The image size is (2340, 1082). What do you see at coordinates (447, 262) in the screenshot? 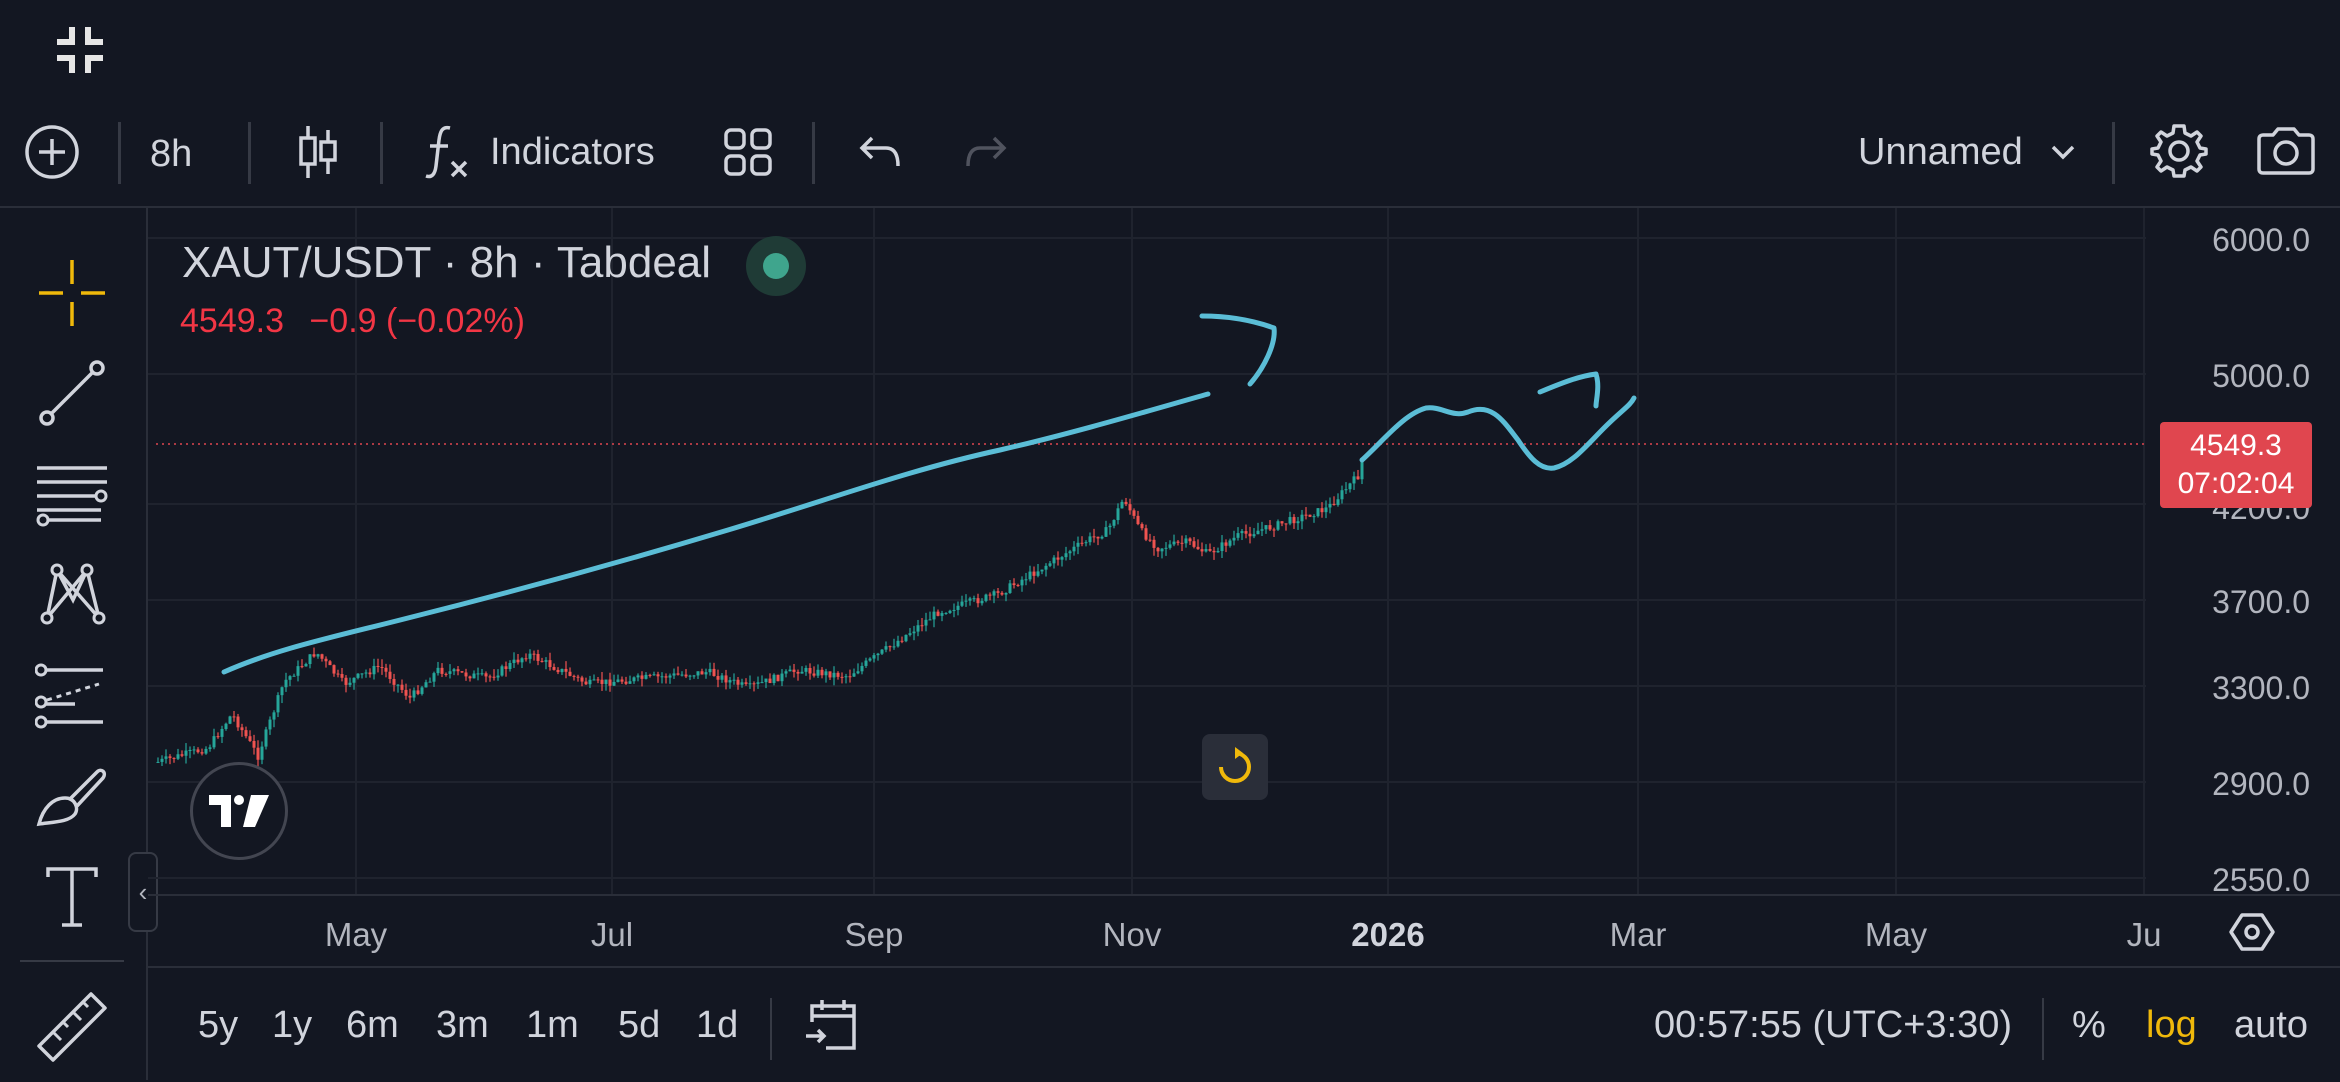
I see `symbol-title: XAUT/USDT · 8h · Tabdeal` at bounding box center [447, 262].